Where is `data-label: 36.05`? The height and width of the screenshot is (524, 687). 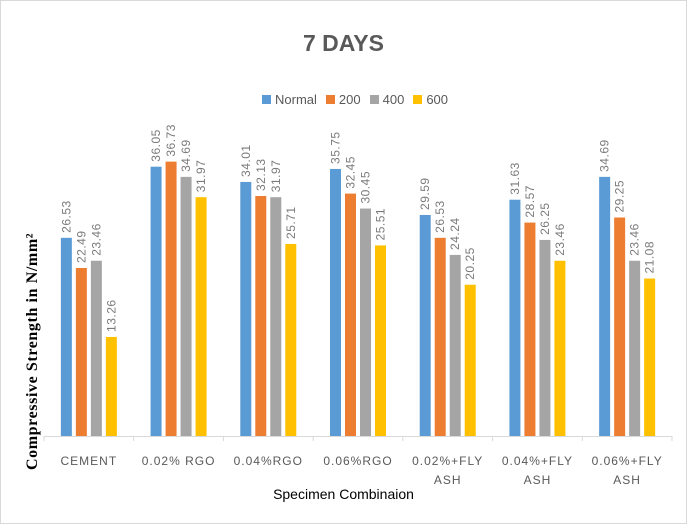 data-label: 36.05 is located at coordinates (156, 145).